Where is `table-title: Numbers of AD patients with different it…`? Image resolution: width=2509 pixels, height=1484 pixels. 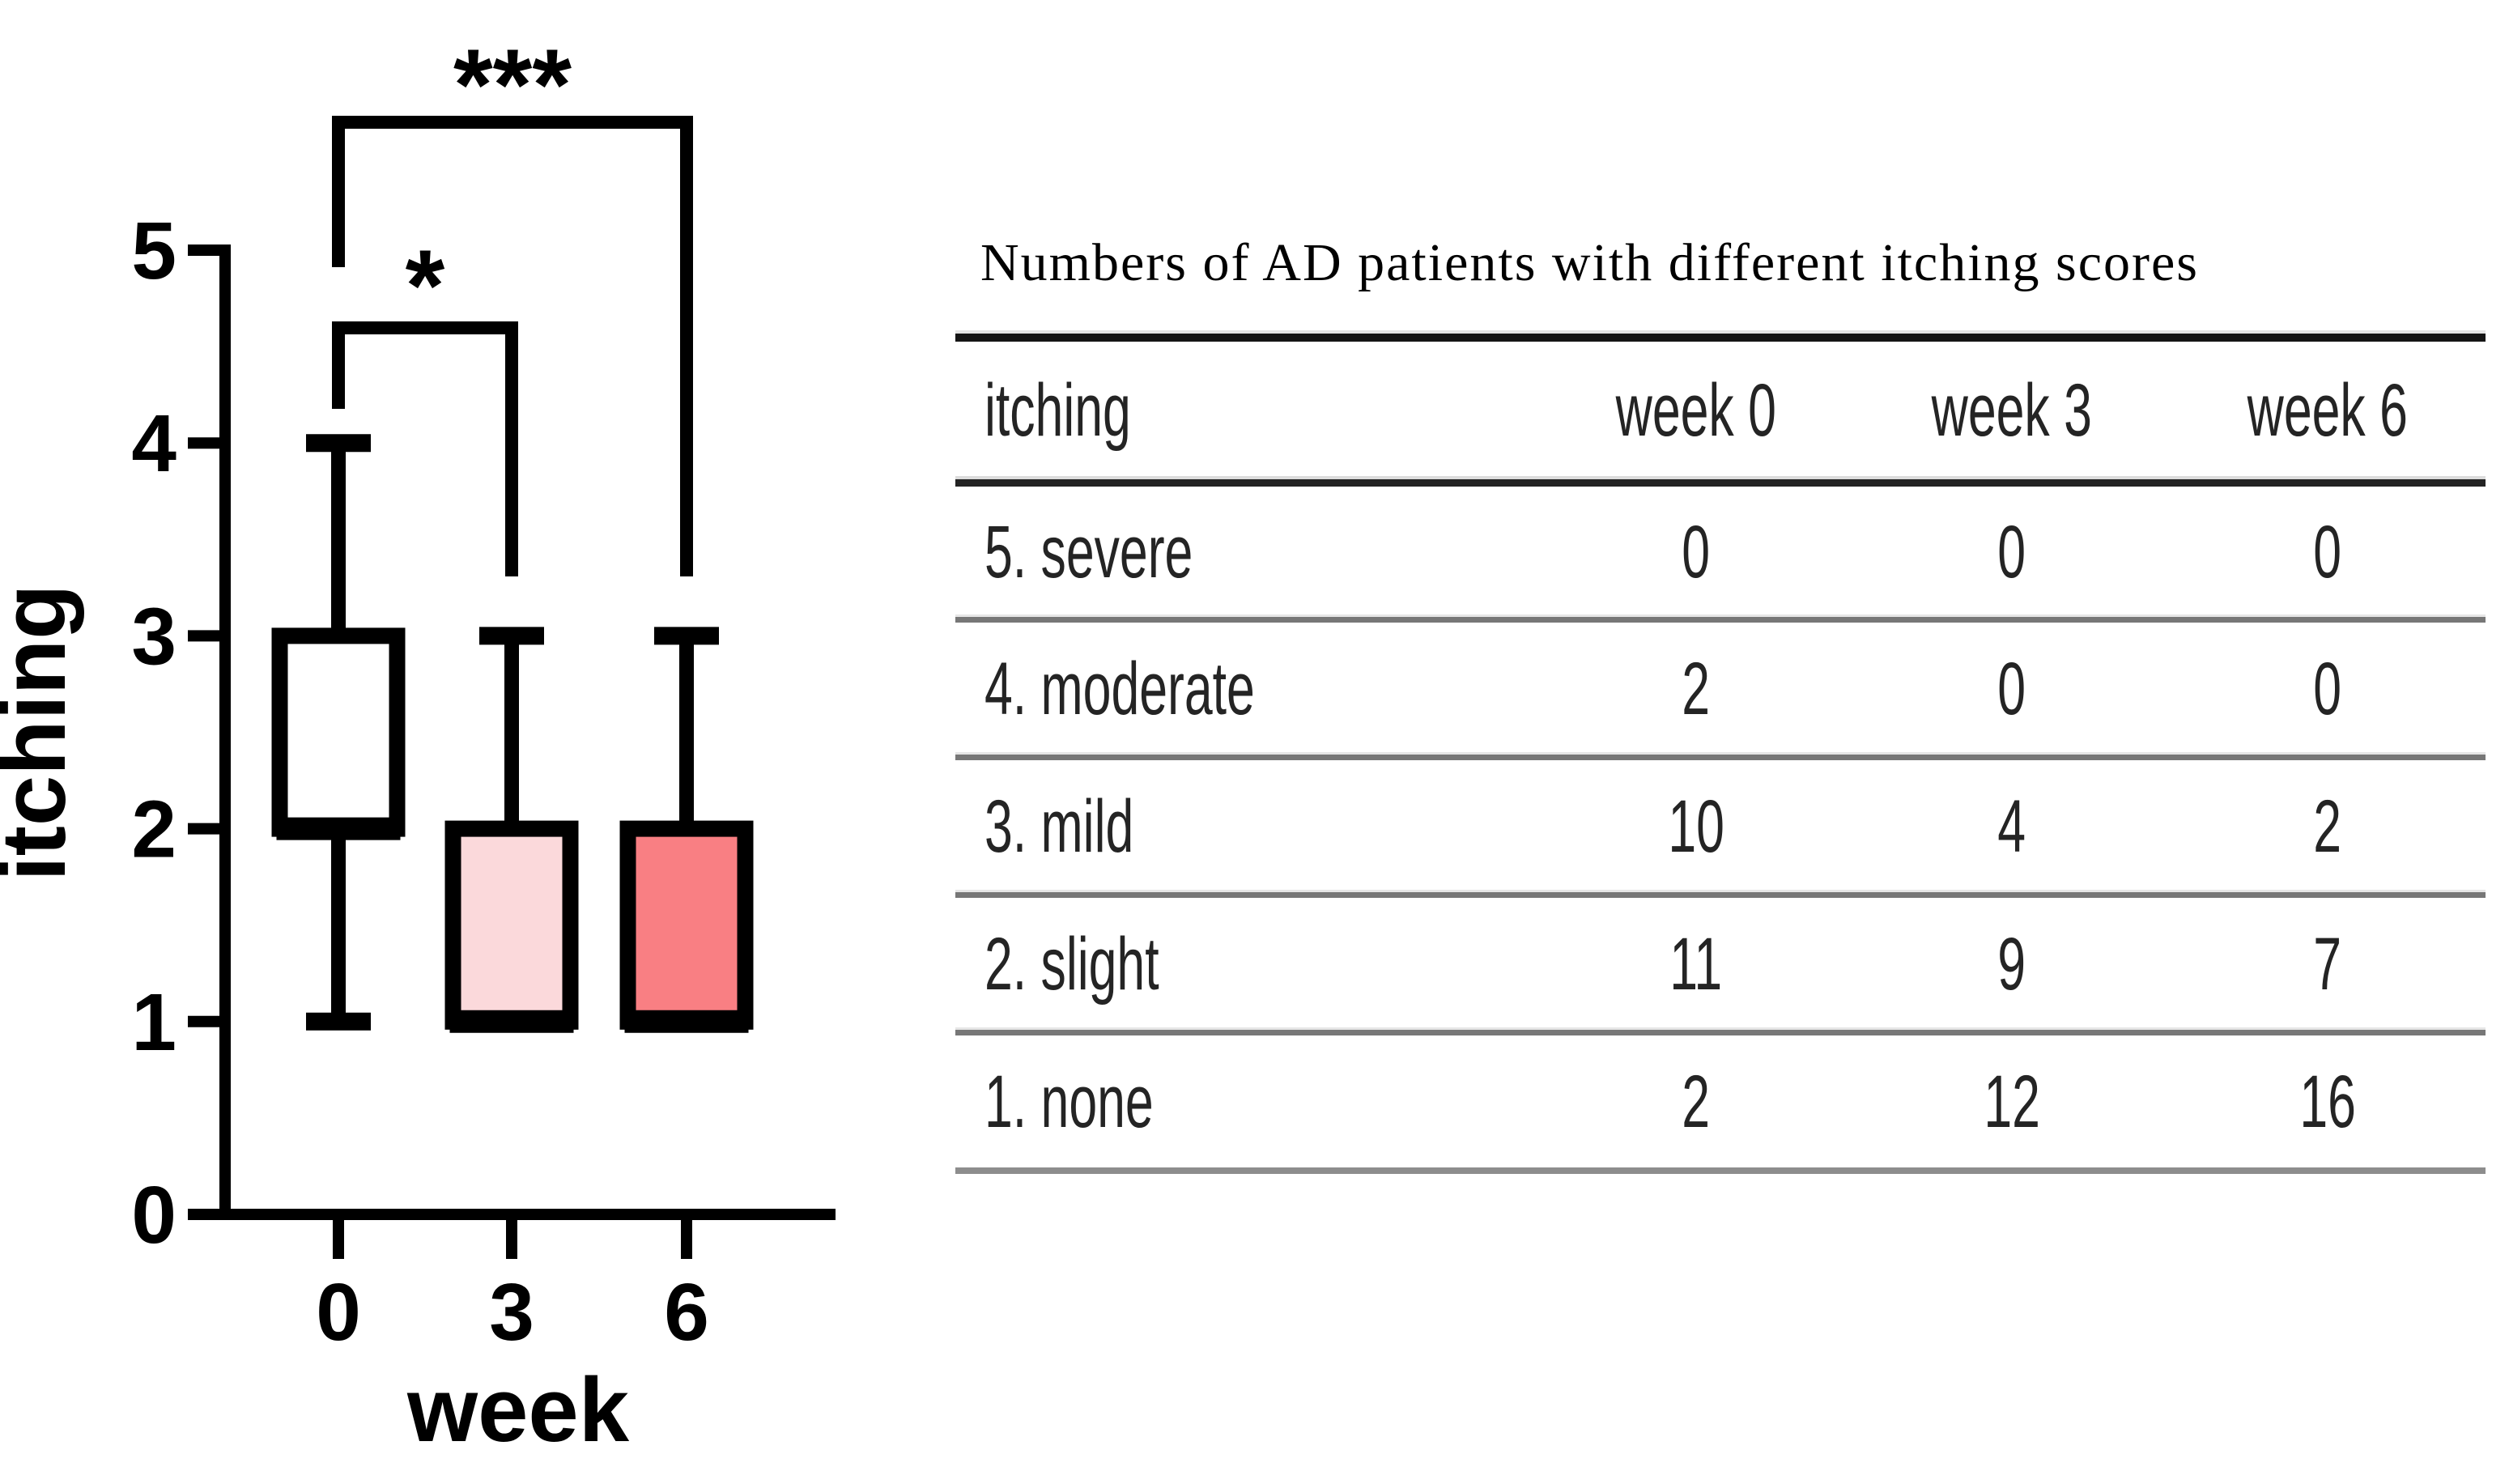 table-title: Numbers of AD patients with different it… is located at coordinates (1589, 262).